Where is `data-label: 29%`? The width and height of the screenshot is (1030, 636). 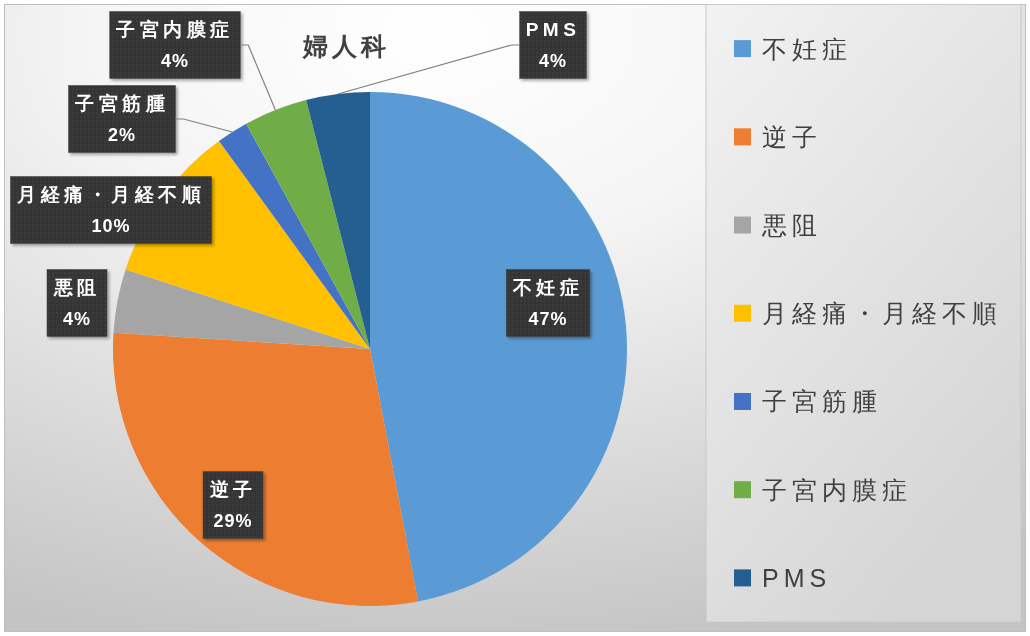 data-label: 29% is located at coordinates (233, 521).